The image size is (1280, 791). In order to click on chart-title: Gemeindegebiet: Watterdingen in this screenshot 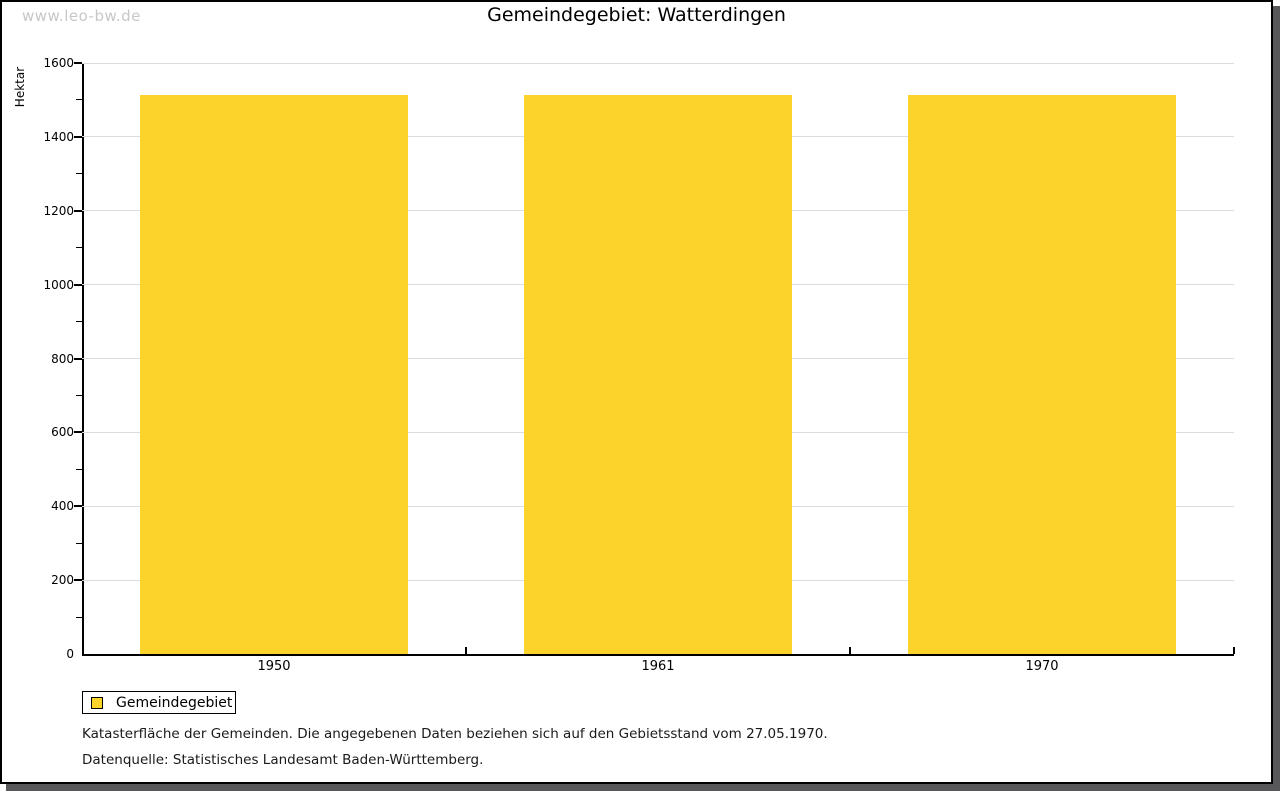, I will do `click(636, 15)`.